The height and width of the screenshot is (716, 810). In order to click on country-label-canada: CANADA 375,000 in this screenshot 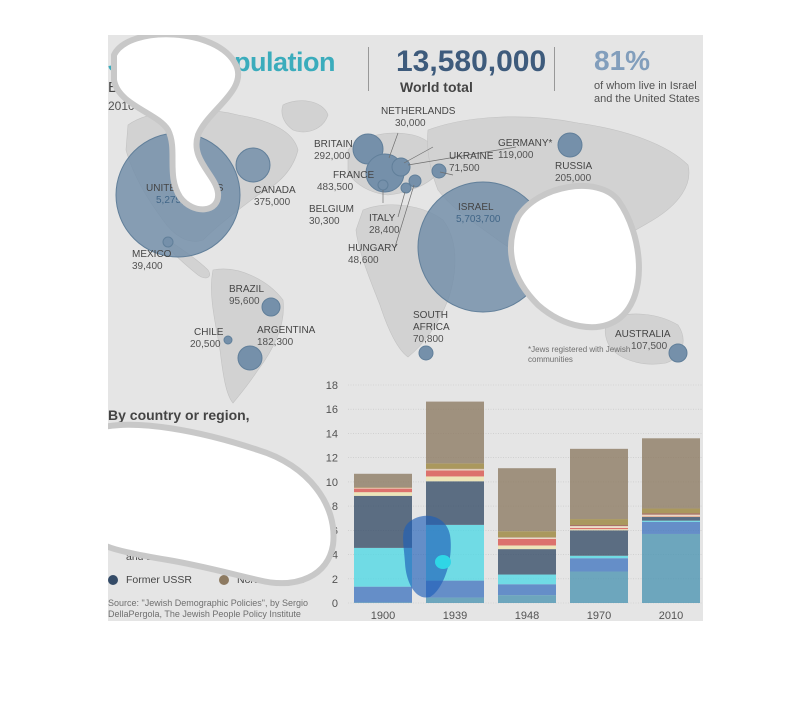, I will do `click(275, 196)`.